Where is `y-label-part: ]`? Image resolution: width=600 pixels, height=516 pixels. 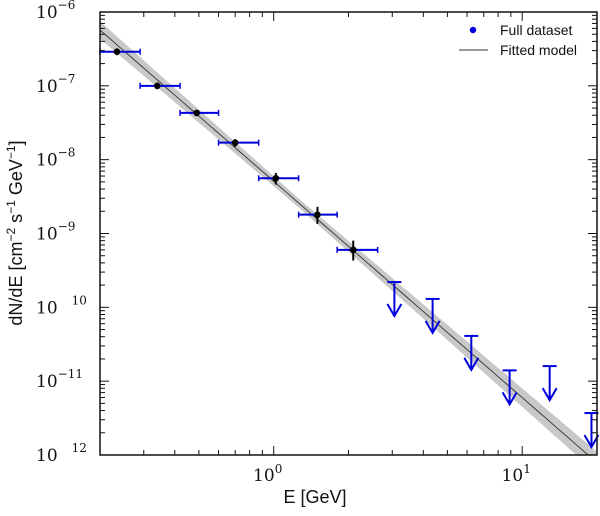
y-label-part: ] is located at coordinates (16, 142).